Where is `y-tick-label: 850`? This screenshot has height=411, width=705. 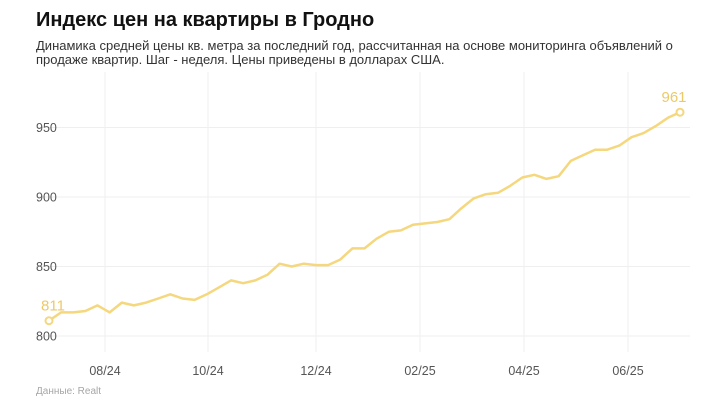 y-tick-label: 850 is located at coordinates (46, 267).